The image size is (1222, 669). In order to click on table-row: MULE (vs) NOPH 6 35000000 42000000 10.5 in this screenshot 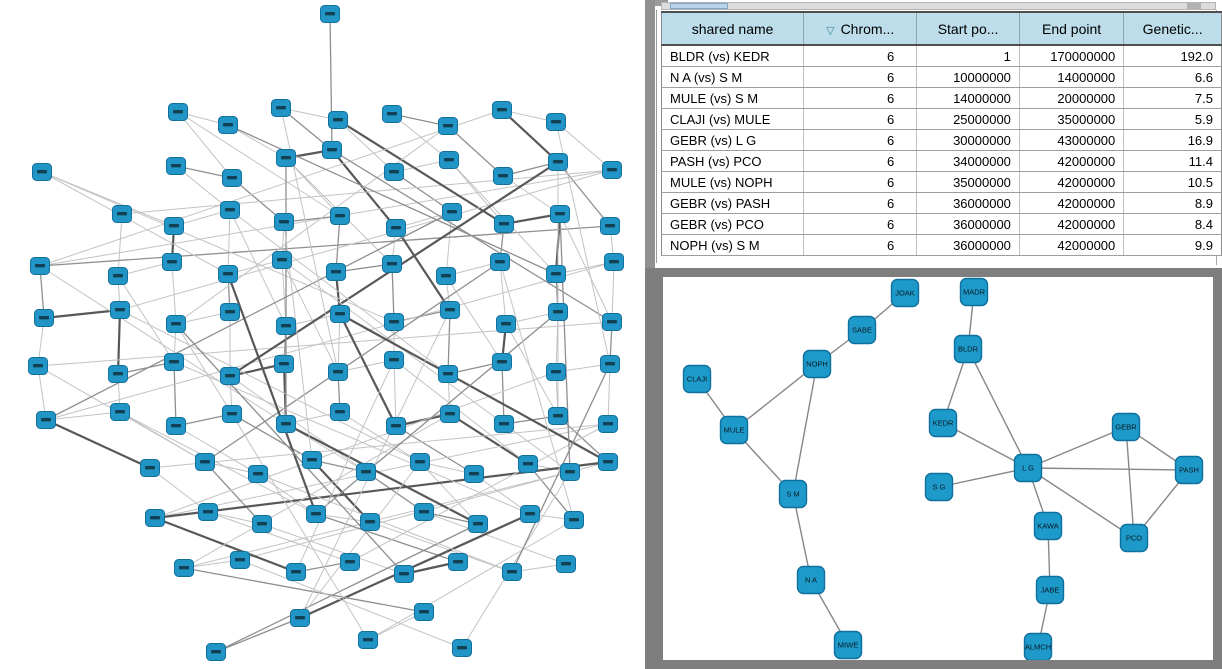, I will do `click(941, 182)`.